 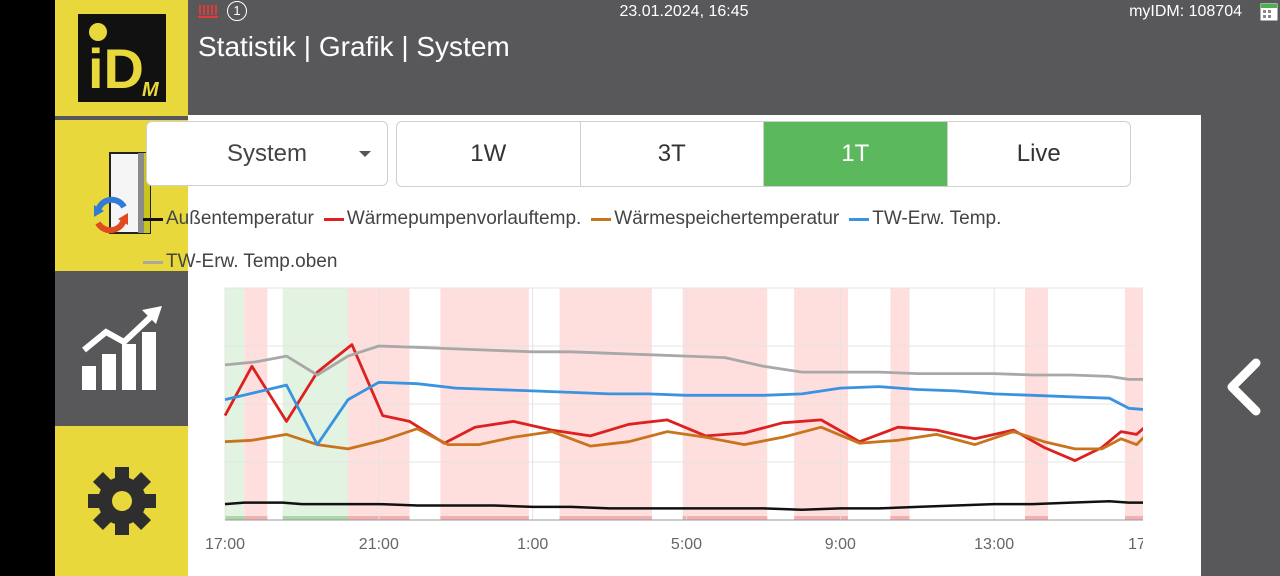 What do you see at coordinates (222, 11) in the screenshot?
I see `status-icons: 1` at bounding box center [222, 11].